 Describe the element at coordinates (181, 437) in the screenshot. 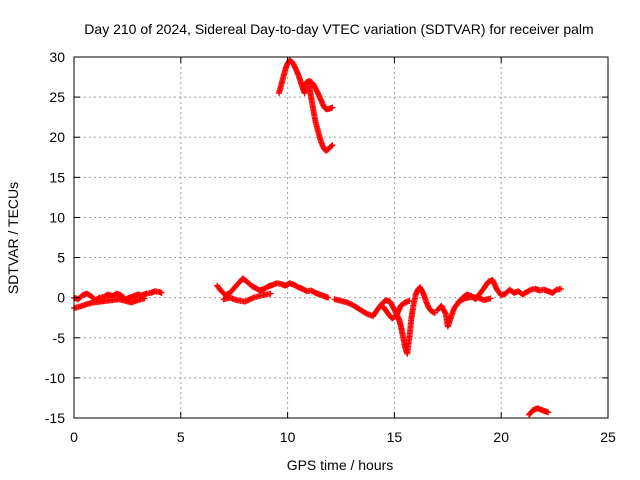

I see `x-tick-label: 5` at that location.